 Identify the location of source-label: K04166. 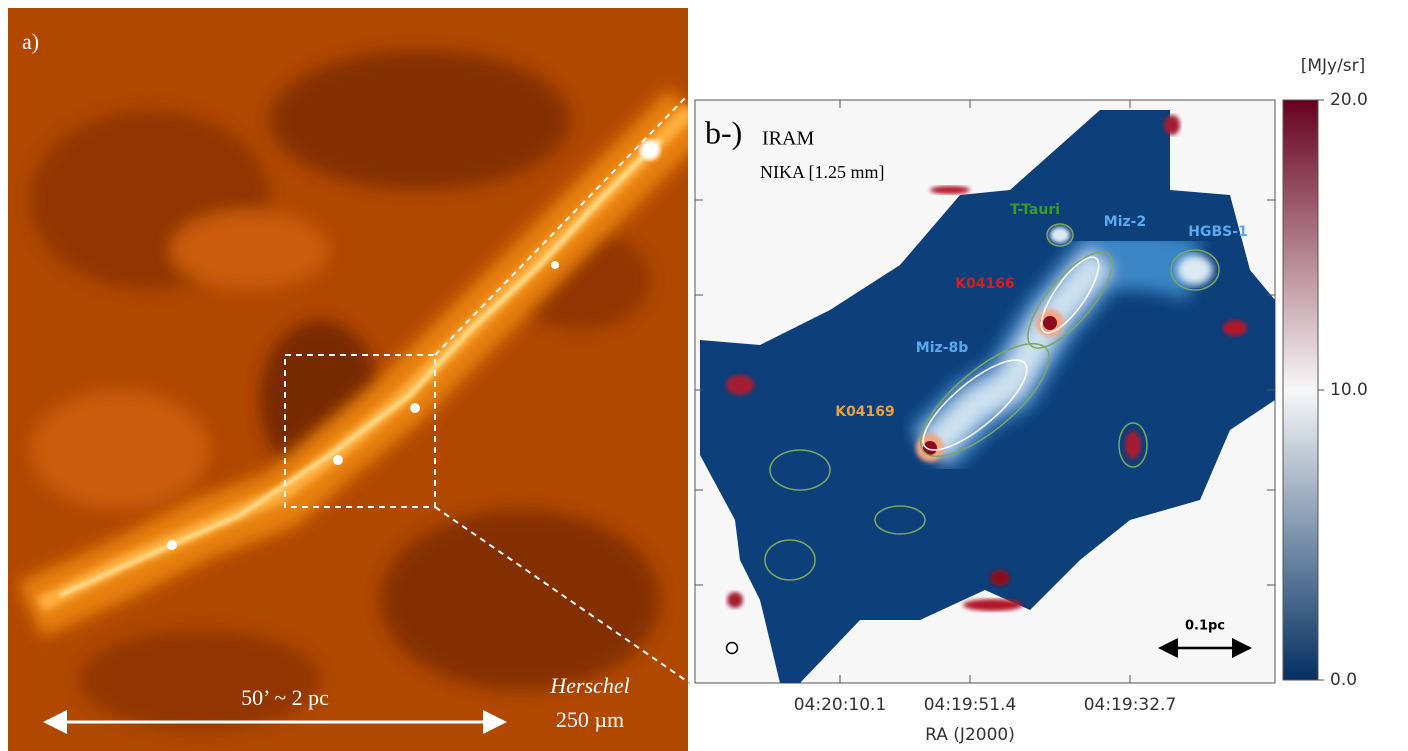
(985, 284).